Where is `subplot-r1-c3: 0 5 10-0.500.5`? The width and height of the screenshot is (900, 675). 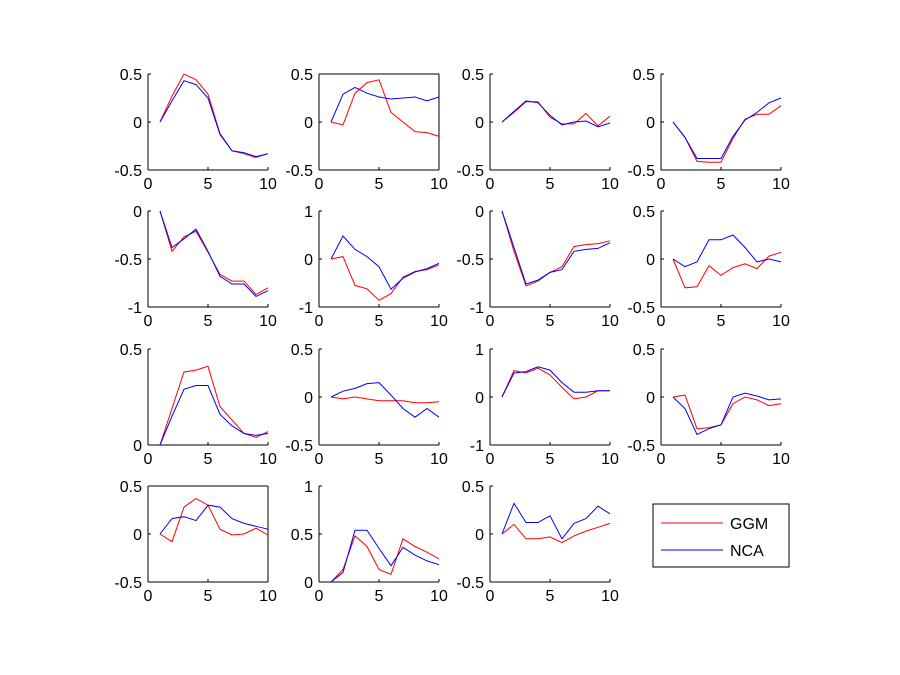
subplot-r1-c3: 0 5 10-0.500.5 is located at coordinates (537, 130).